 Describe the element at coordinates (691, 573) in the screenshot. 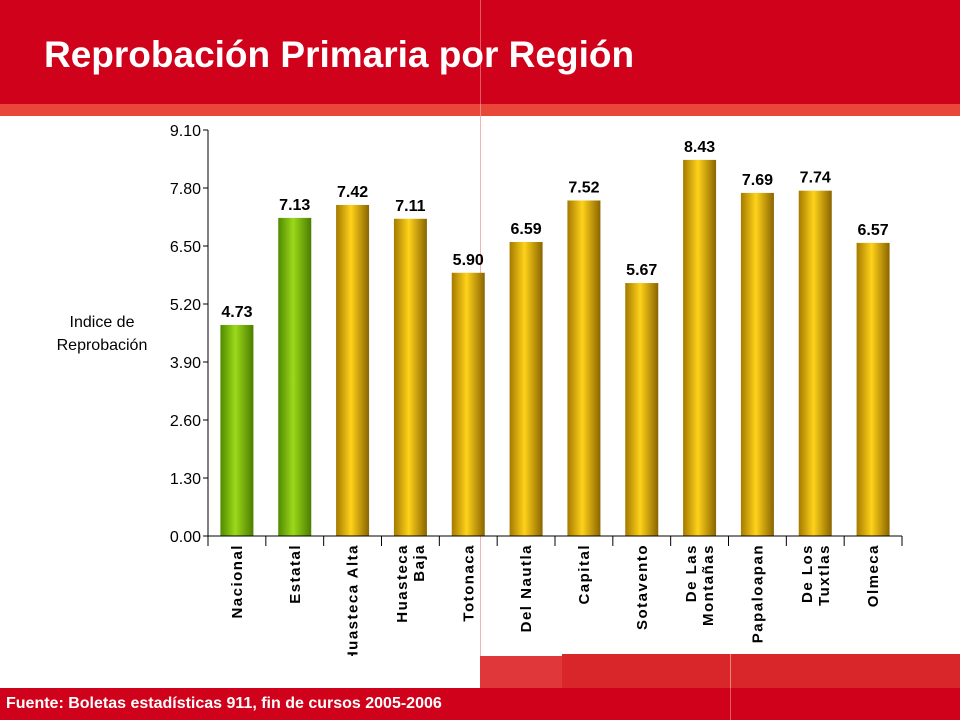

I see `x-tick-label: De Las` at that location.